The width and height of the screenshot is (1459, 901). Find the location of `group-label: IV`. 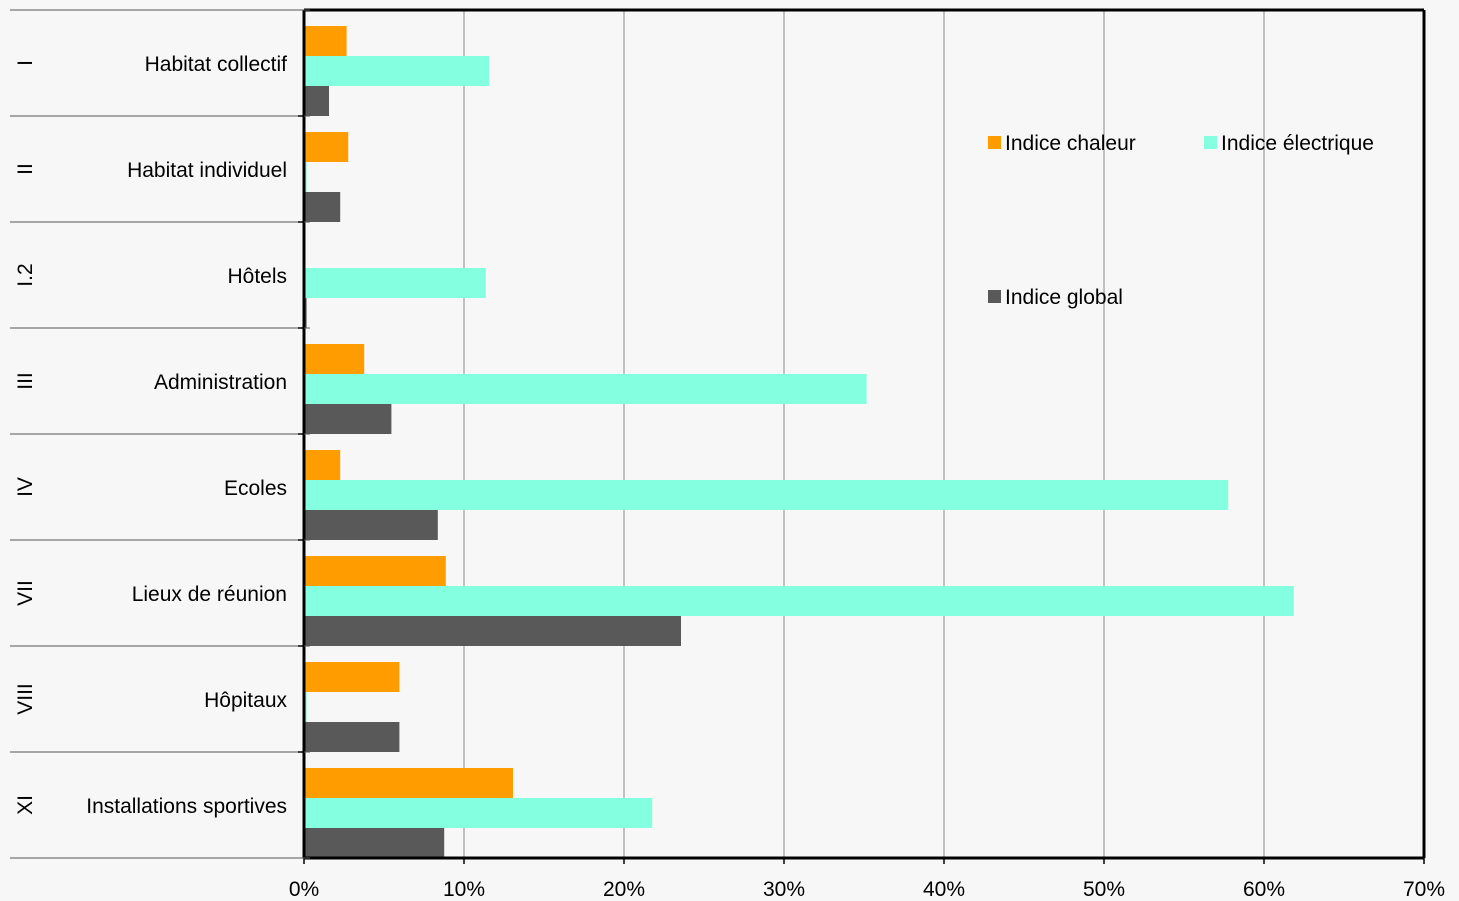

group-label: IV is located at coordinates (25, 487).